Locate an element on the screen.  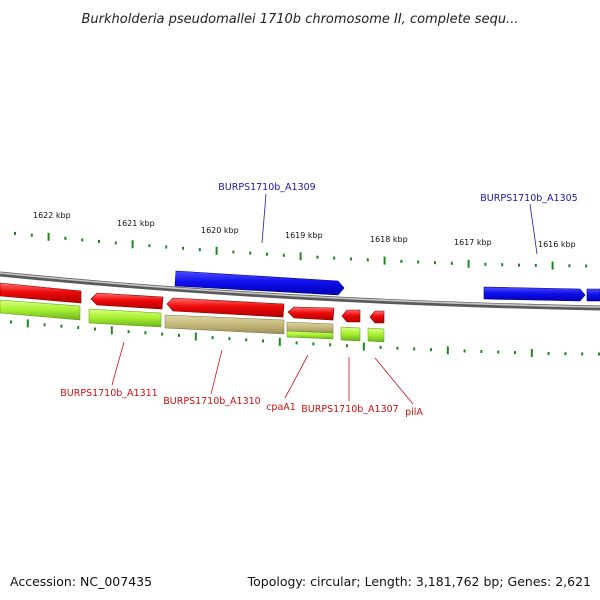
product-band-a1310 is located at coordinates (224, 324).